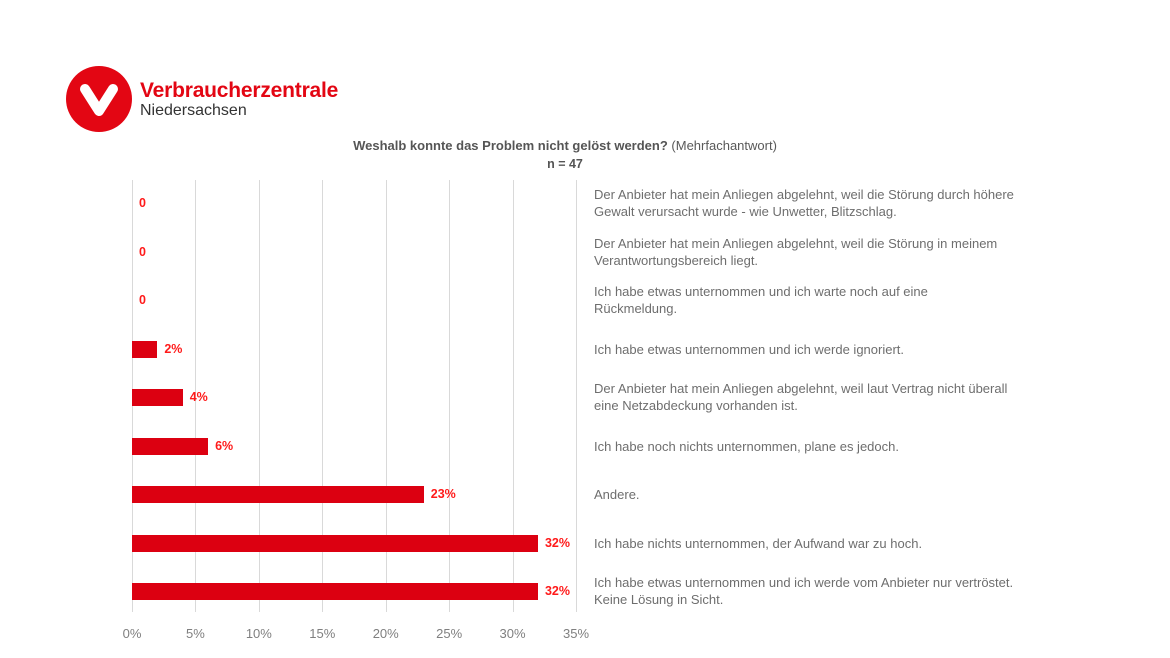  What do you see at coordinates (724, 145) in the screenshot?
I see `chart-title-note: (Mehrfachantwort)` at bounding box center [724, 145].